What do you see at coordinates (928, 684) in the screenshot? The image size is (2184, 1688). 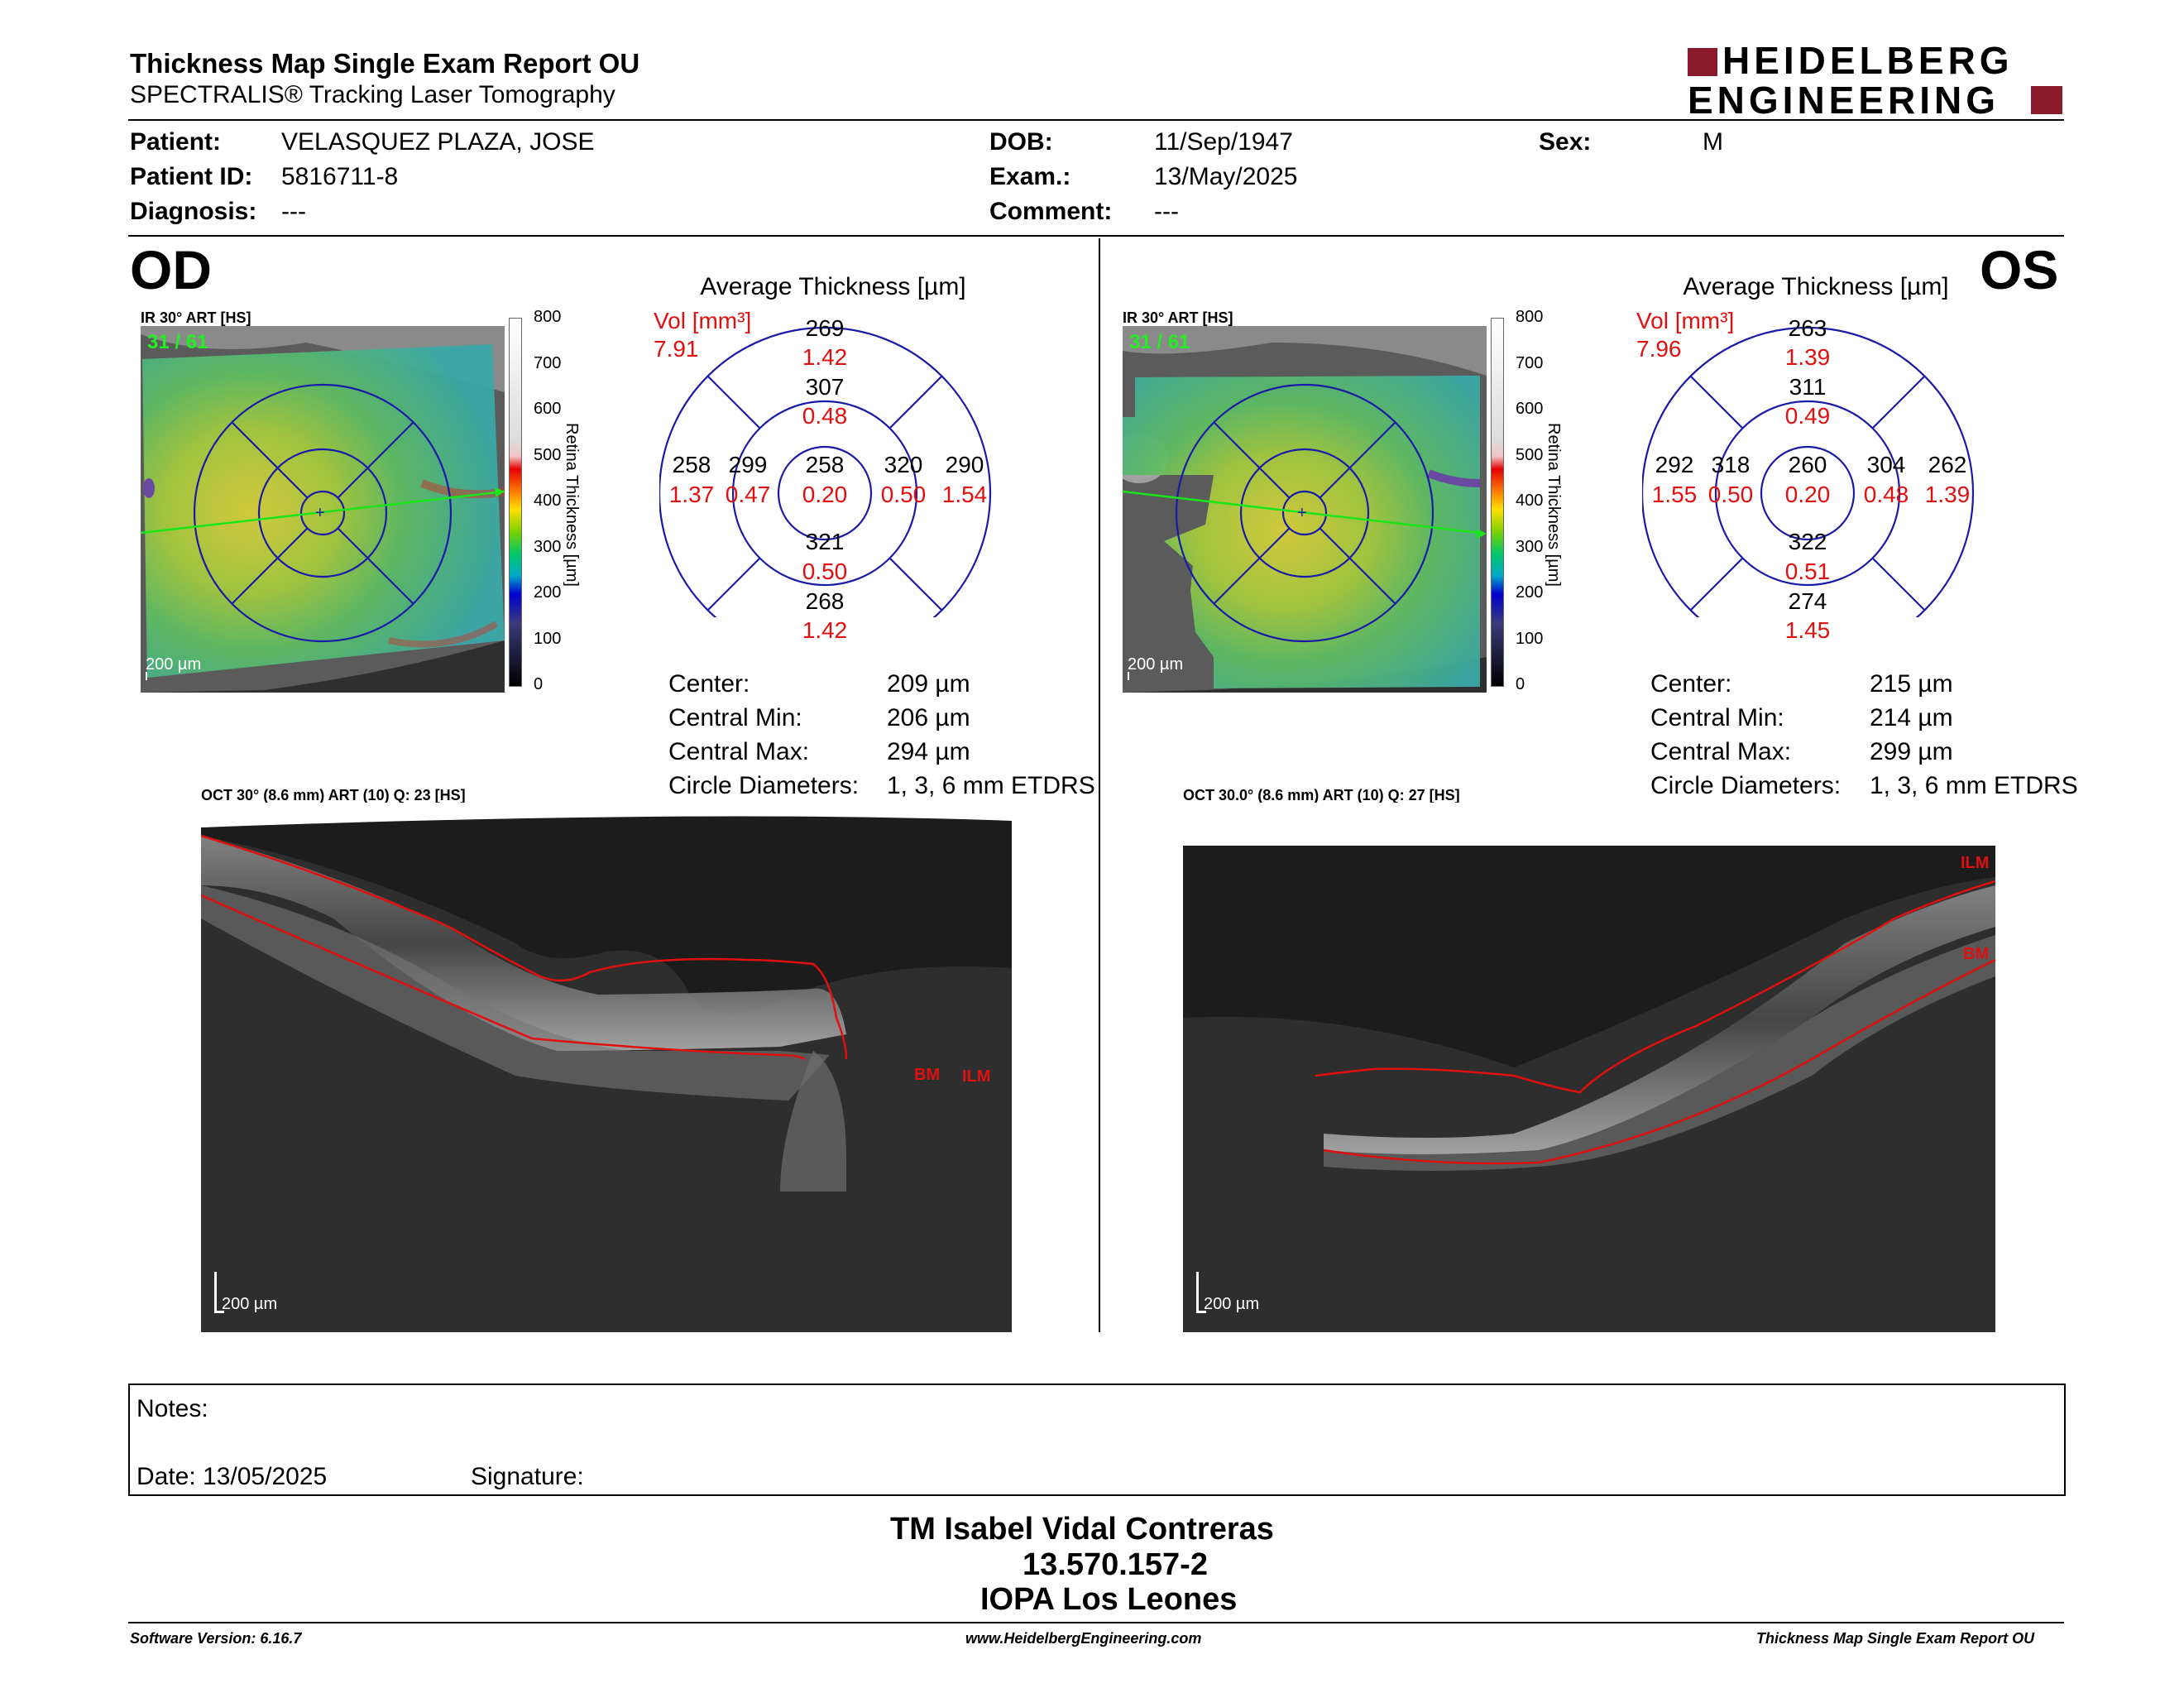 I see `od-center-value: 209 µm` at bounding box center [928, 684].